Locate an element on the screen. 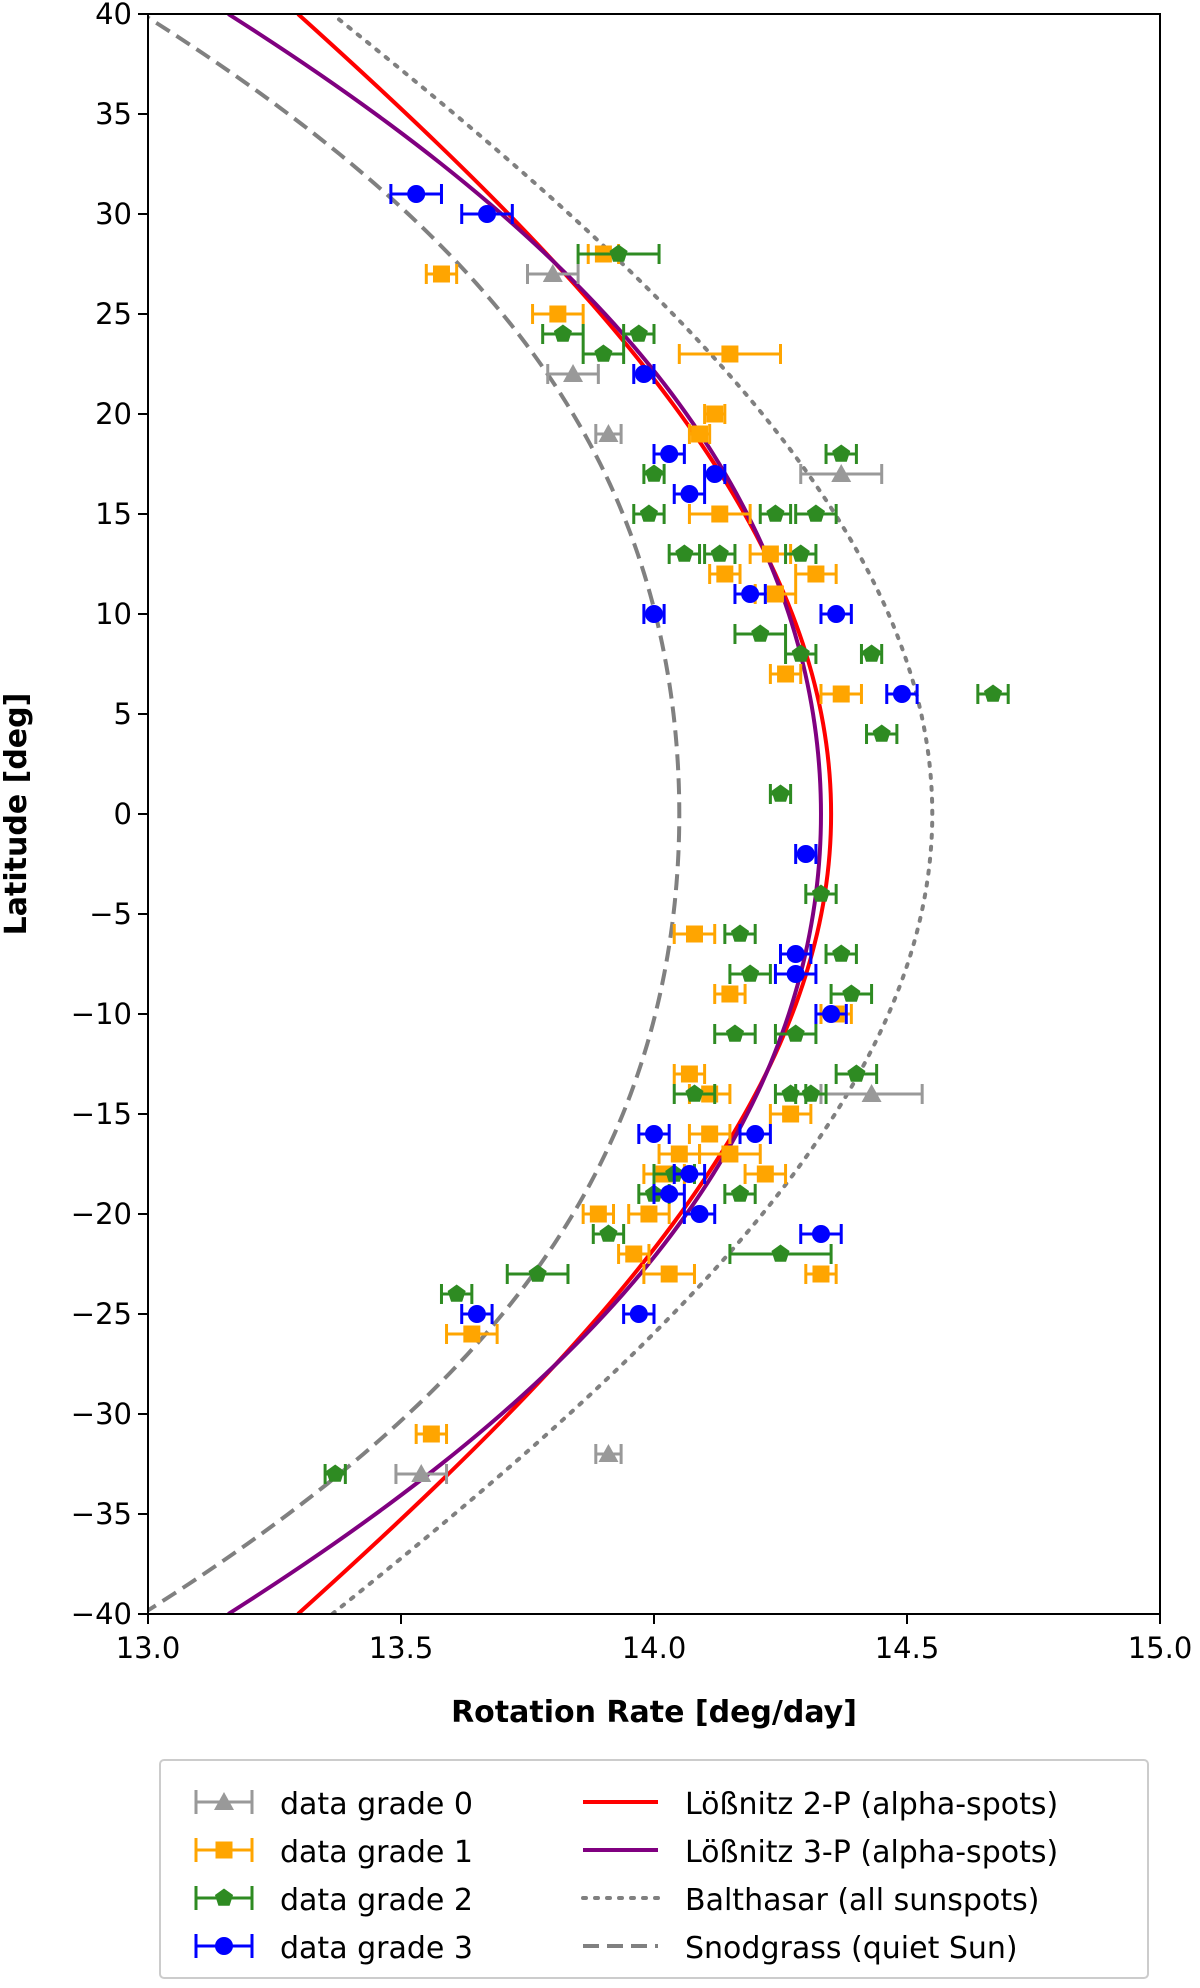 Image resolution: width=1200 pixels, height=1988 pixels. y-tick-label: −25 is located at coordinates (101, 1314).